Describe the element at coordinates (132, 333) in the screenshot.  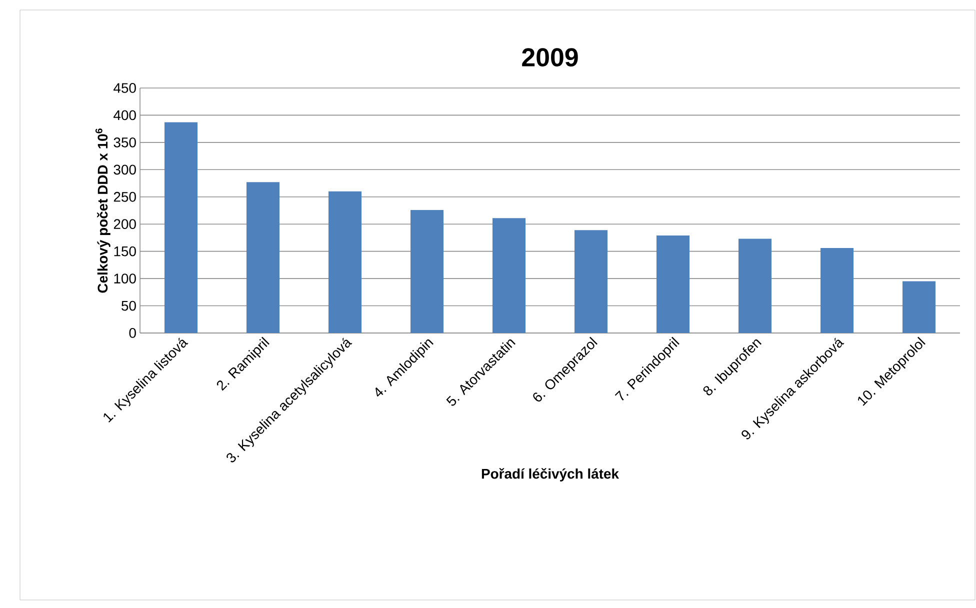
I see `y-tick-label: 0` at that location.